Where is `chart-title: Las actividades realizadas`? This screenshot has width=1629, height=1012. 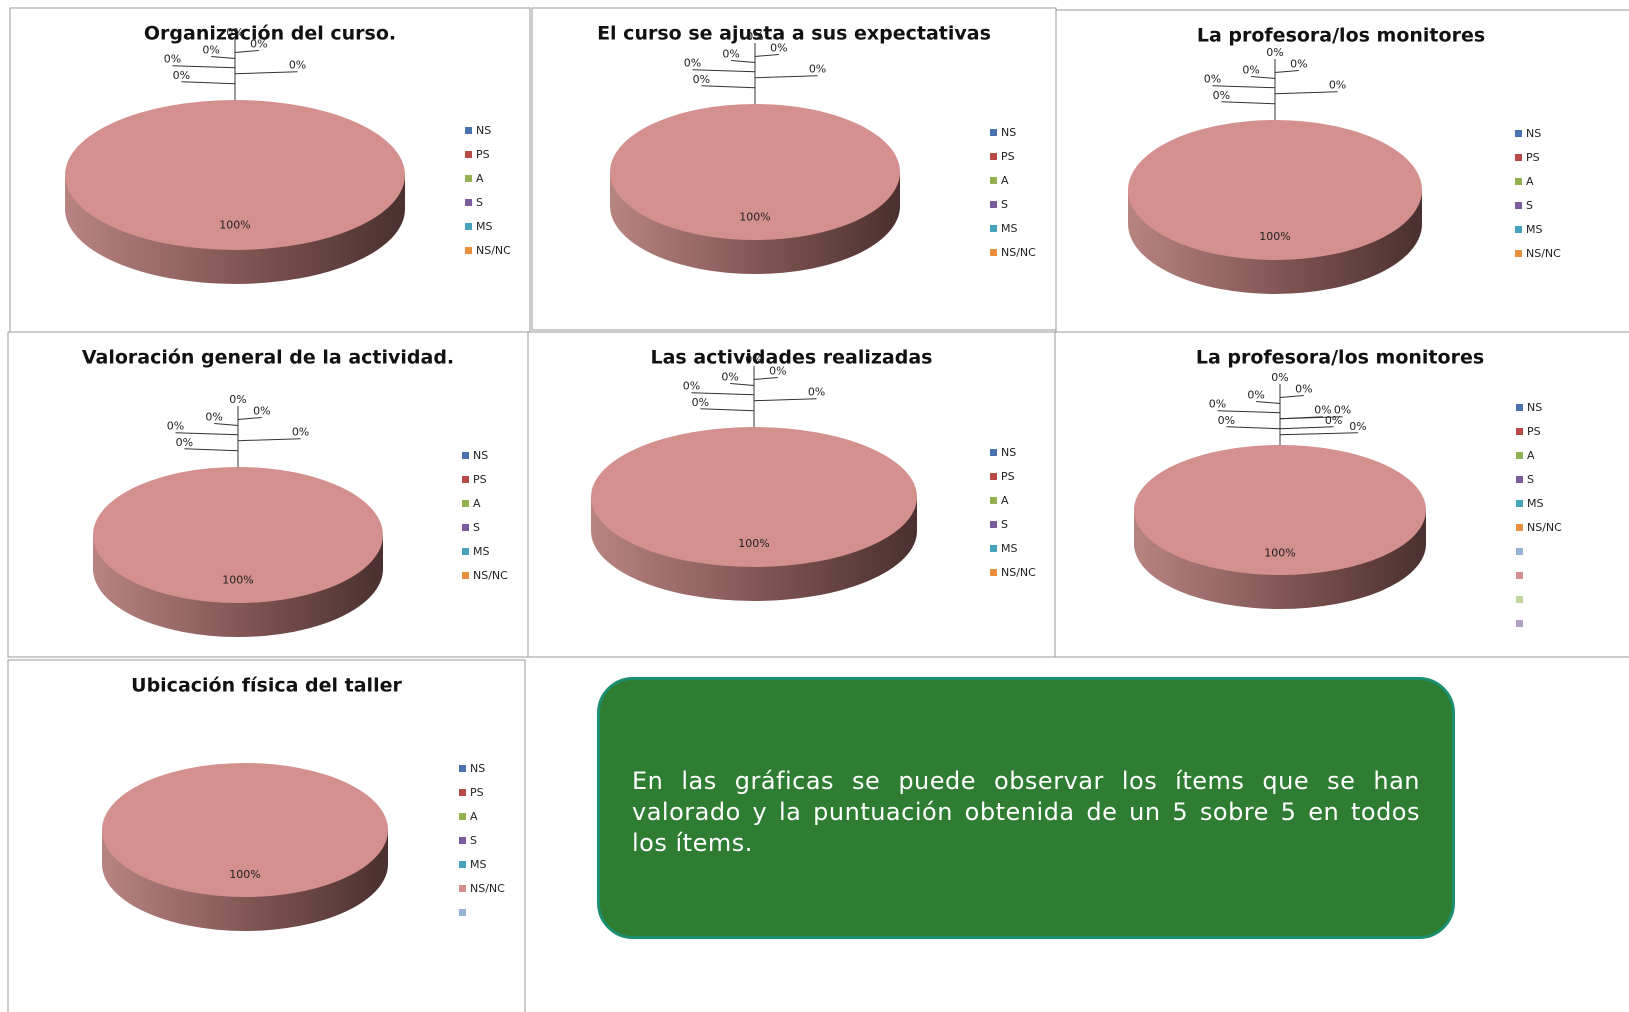 chart-title: Las actividades realizadas is located at coordinates (792, 358).